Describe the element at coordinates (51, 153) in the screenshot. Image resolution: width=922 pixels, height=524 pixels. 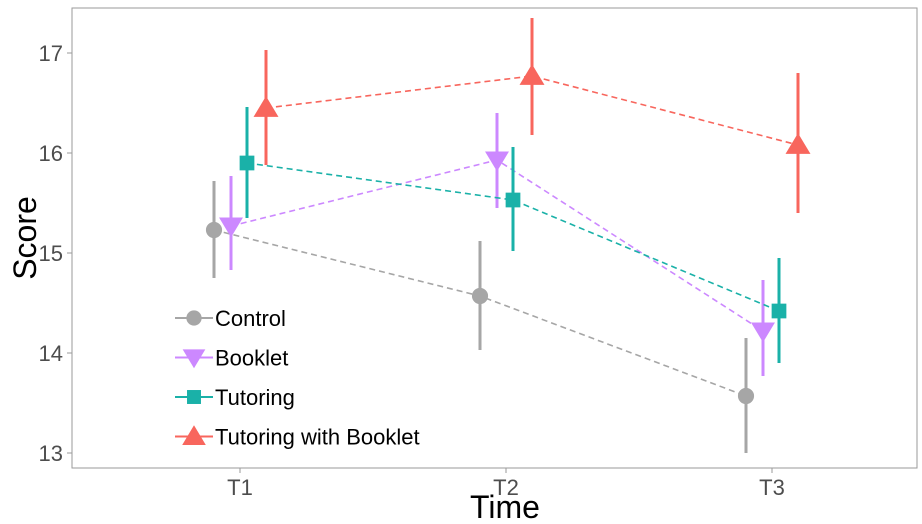
I see `y-tick-label: 16` at that location.